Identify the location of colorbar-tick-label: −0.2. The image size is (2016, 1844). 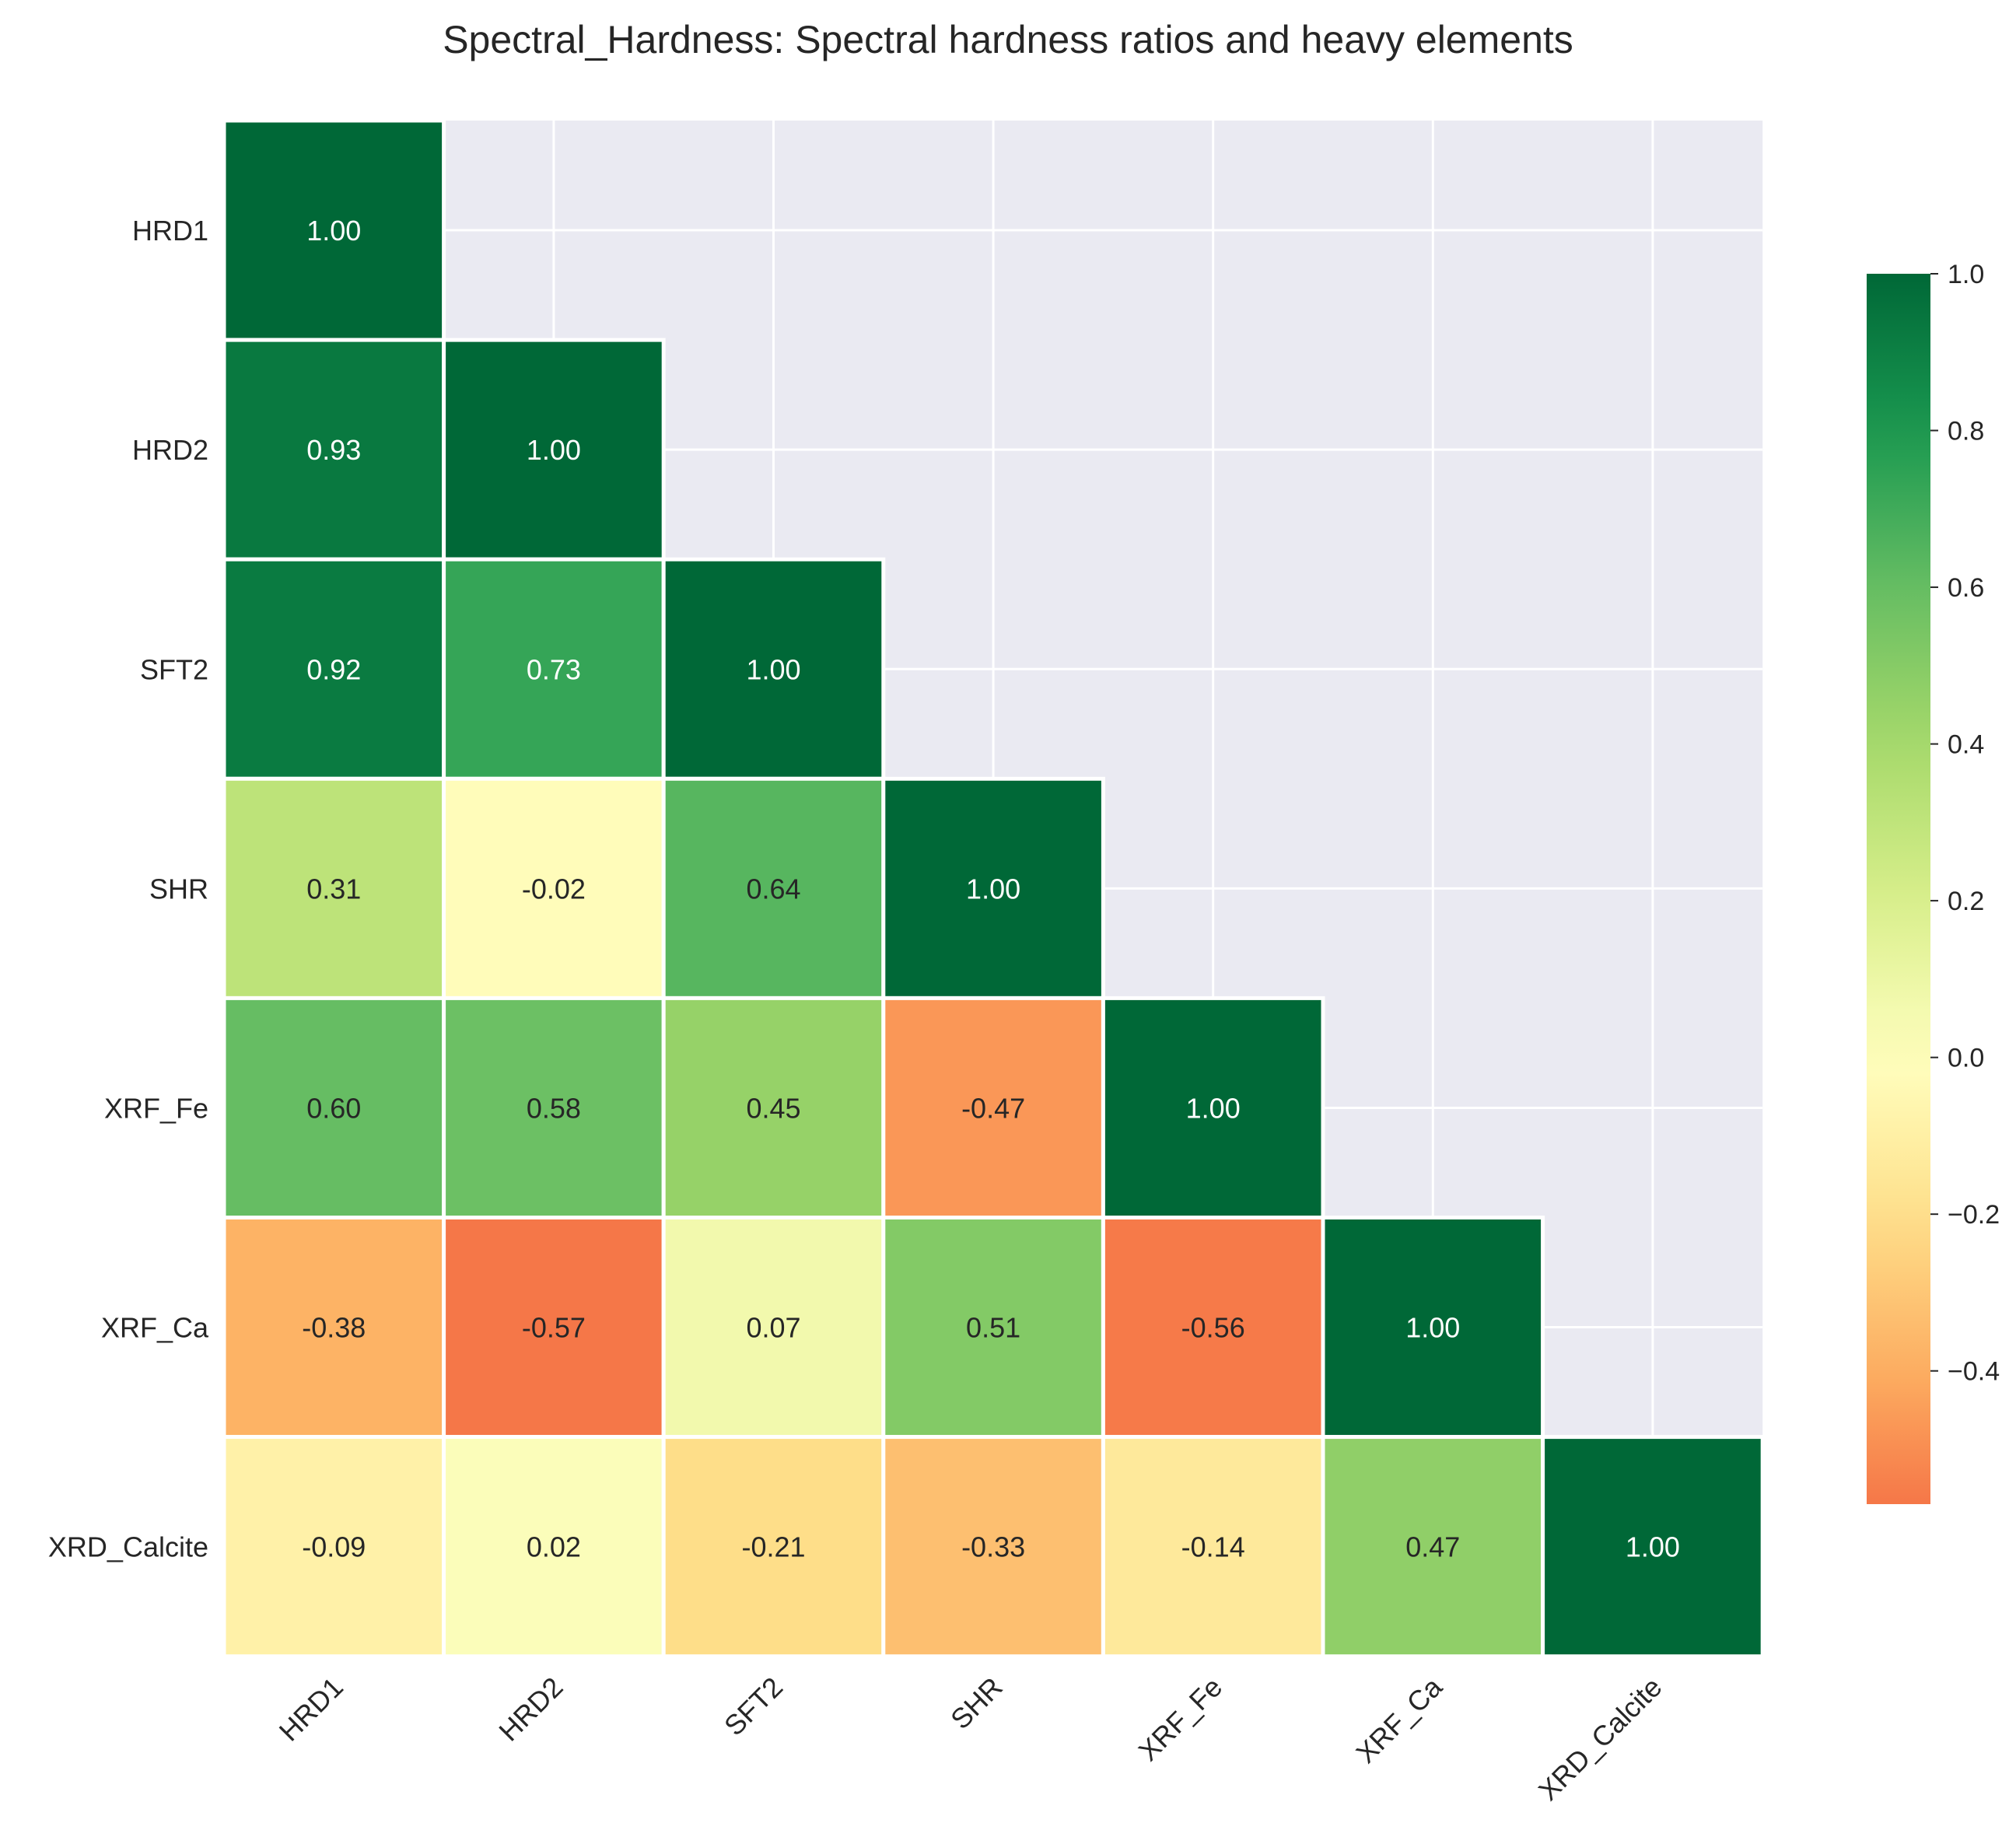
(1974, 1215).